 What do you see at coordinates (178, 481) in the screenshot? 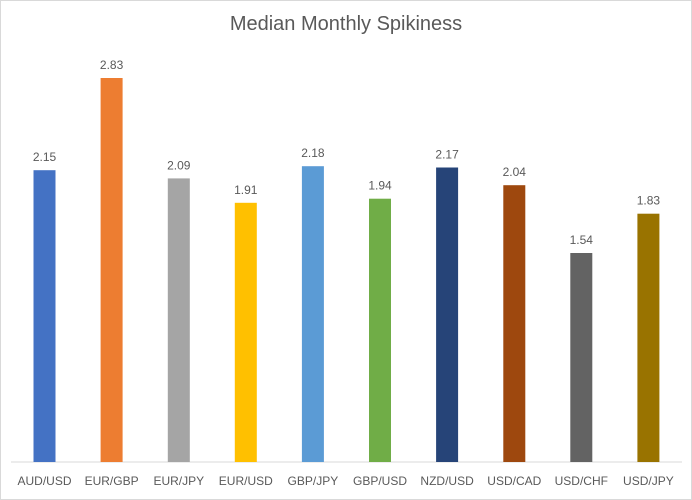
I see `x-tick-label: EUR/JPY` at bounding box center [178, 481].